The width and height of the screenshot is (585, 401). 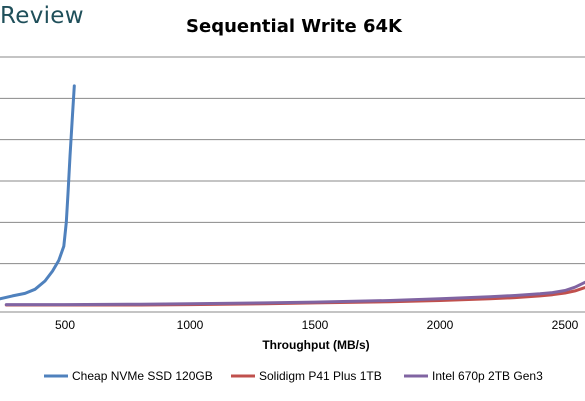 I want to click on legend-label: Intel 670p 2TB Gen3, so click(x=487, y=376).